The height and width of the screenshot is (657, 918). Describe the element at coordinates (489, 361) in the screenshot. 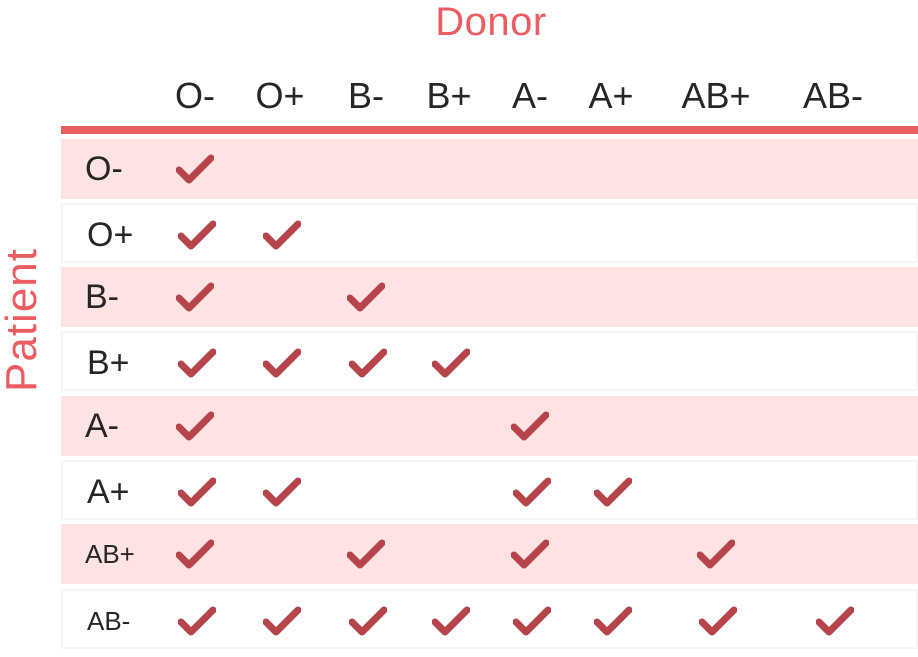

I see `table-row: B+` at that location.